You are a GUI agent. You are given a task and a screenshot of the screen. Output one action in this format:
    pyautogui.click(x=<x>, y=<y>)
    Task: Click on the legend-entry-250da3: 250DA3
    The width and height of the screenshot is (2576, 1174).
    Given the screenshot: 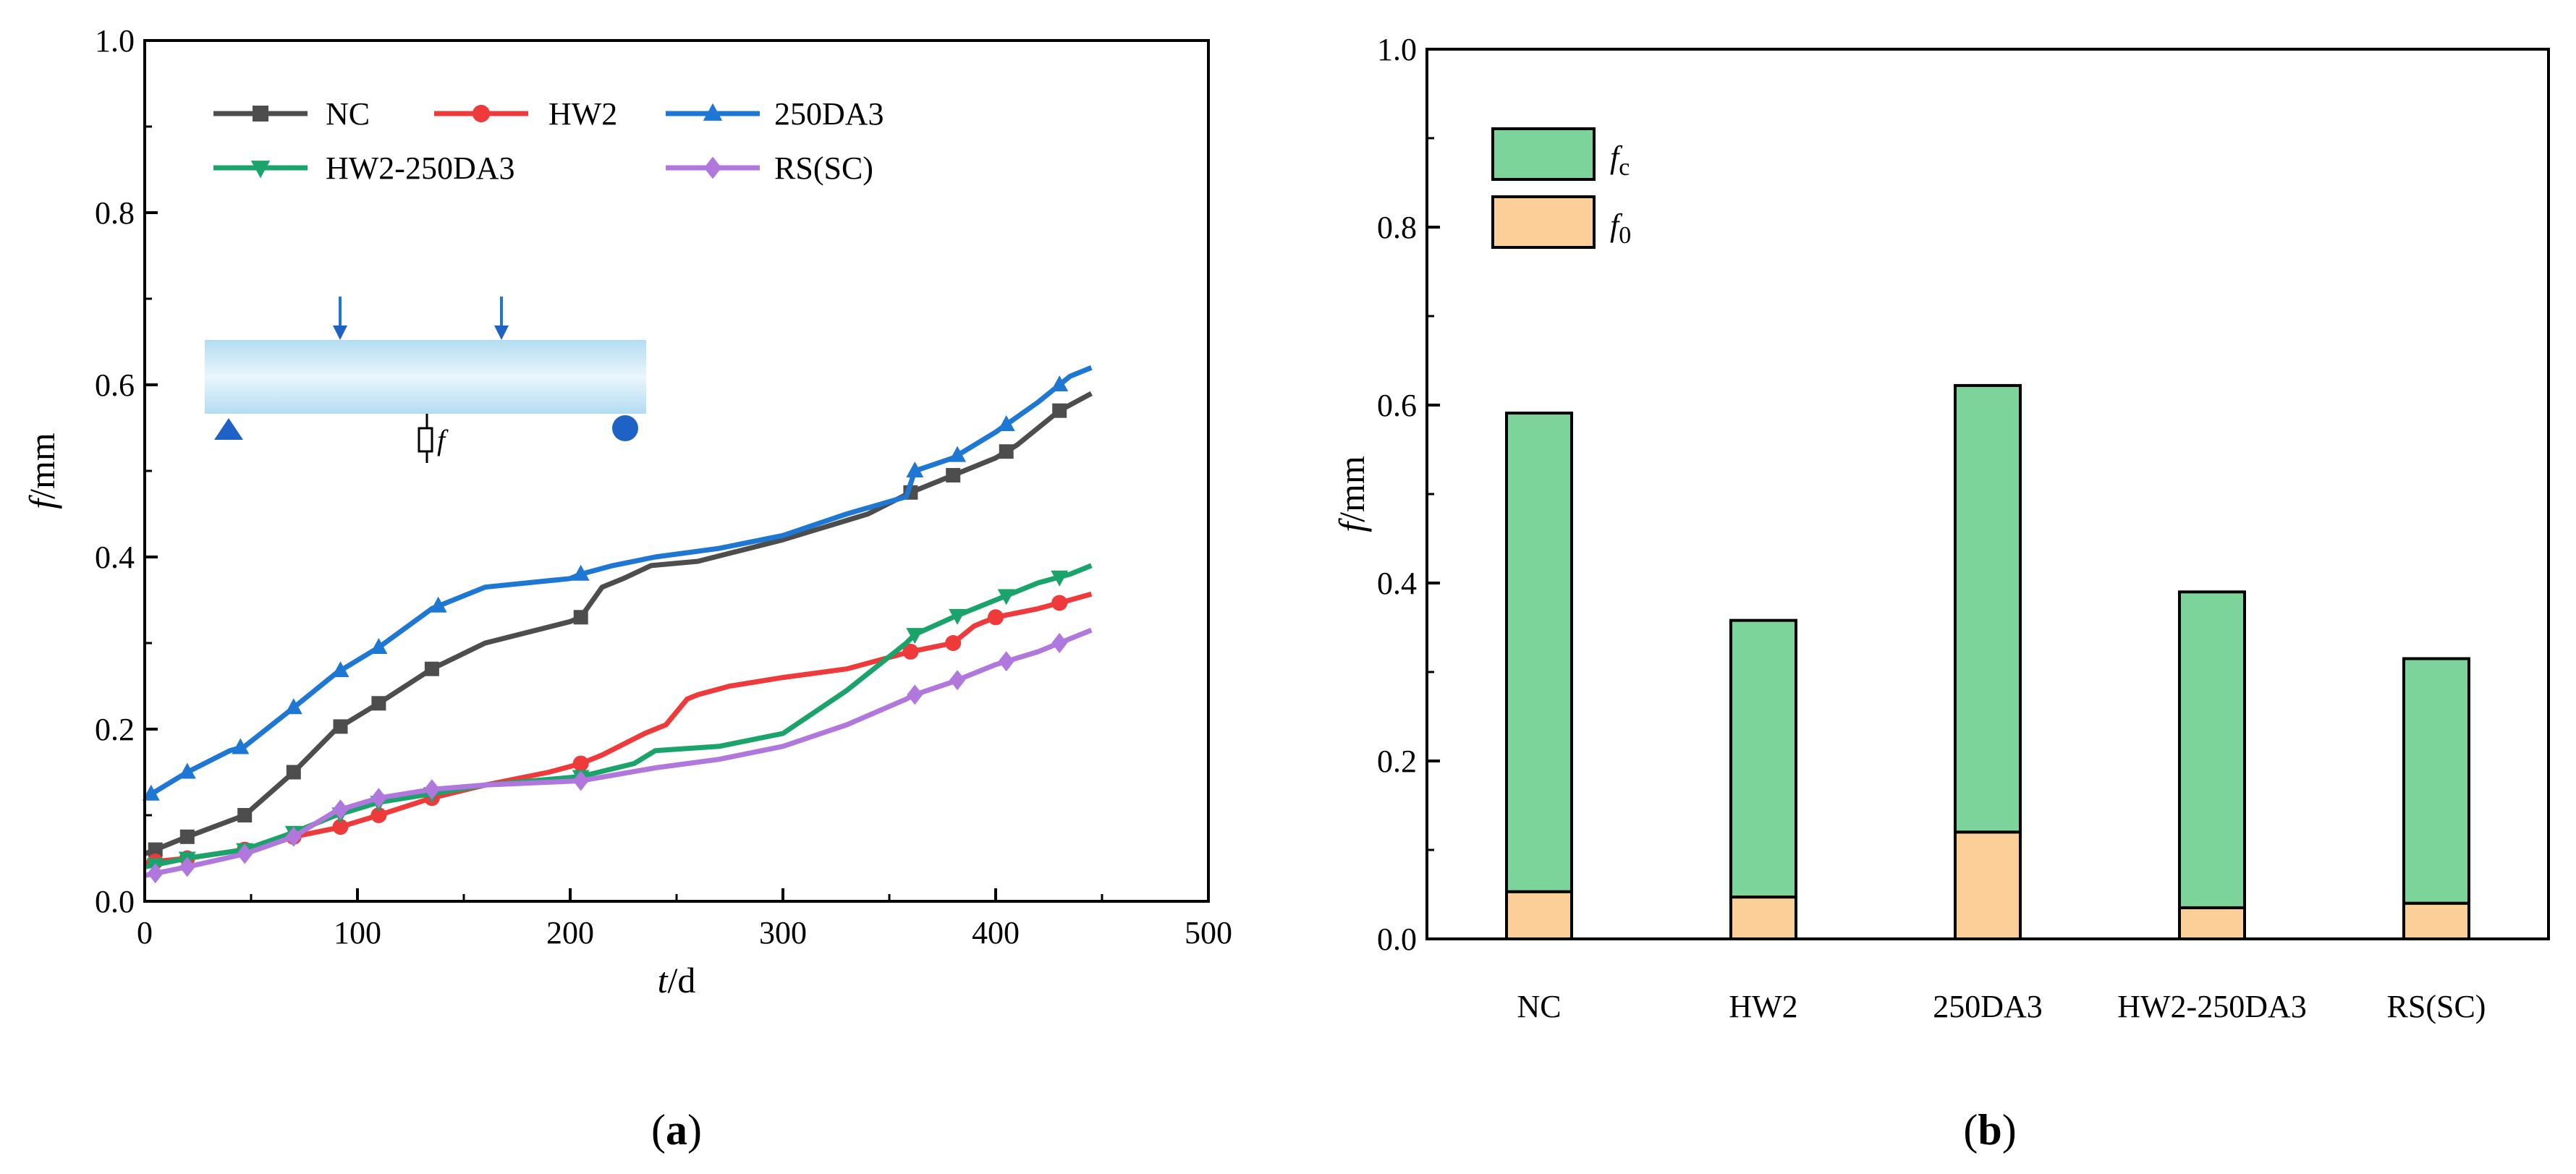 What is the action you would take?
    pyautogui.click(x=775, y=114)
    